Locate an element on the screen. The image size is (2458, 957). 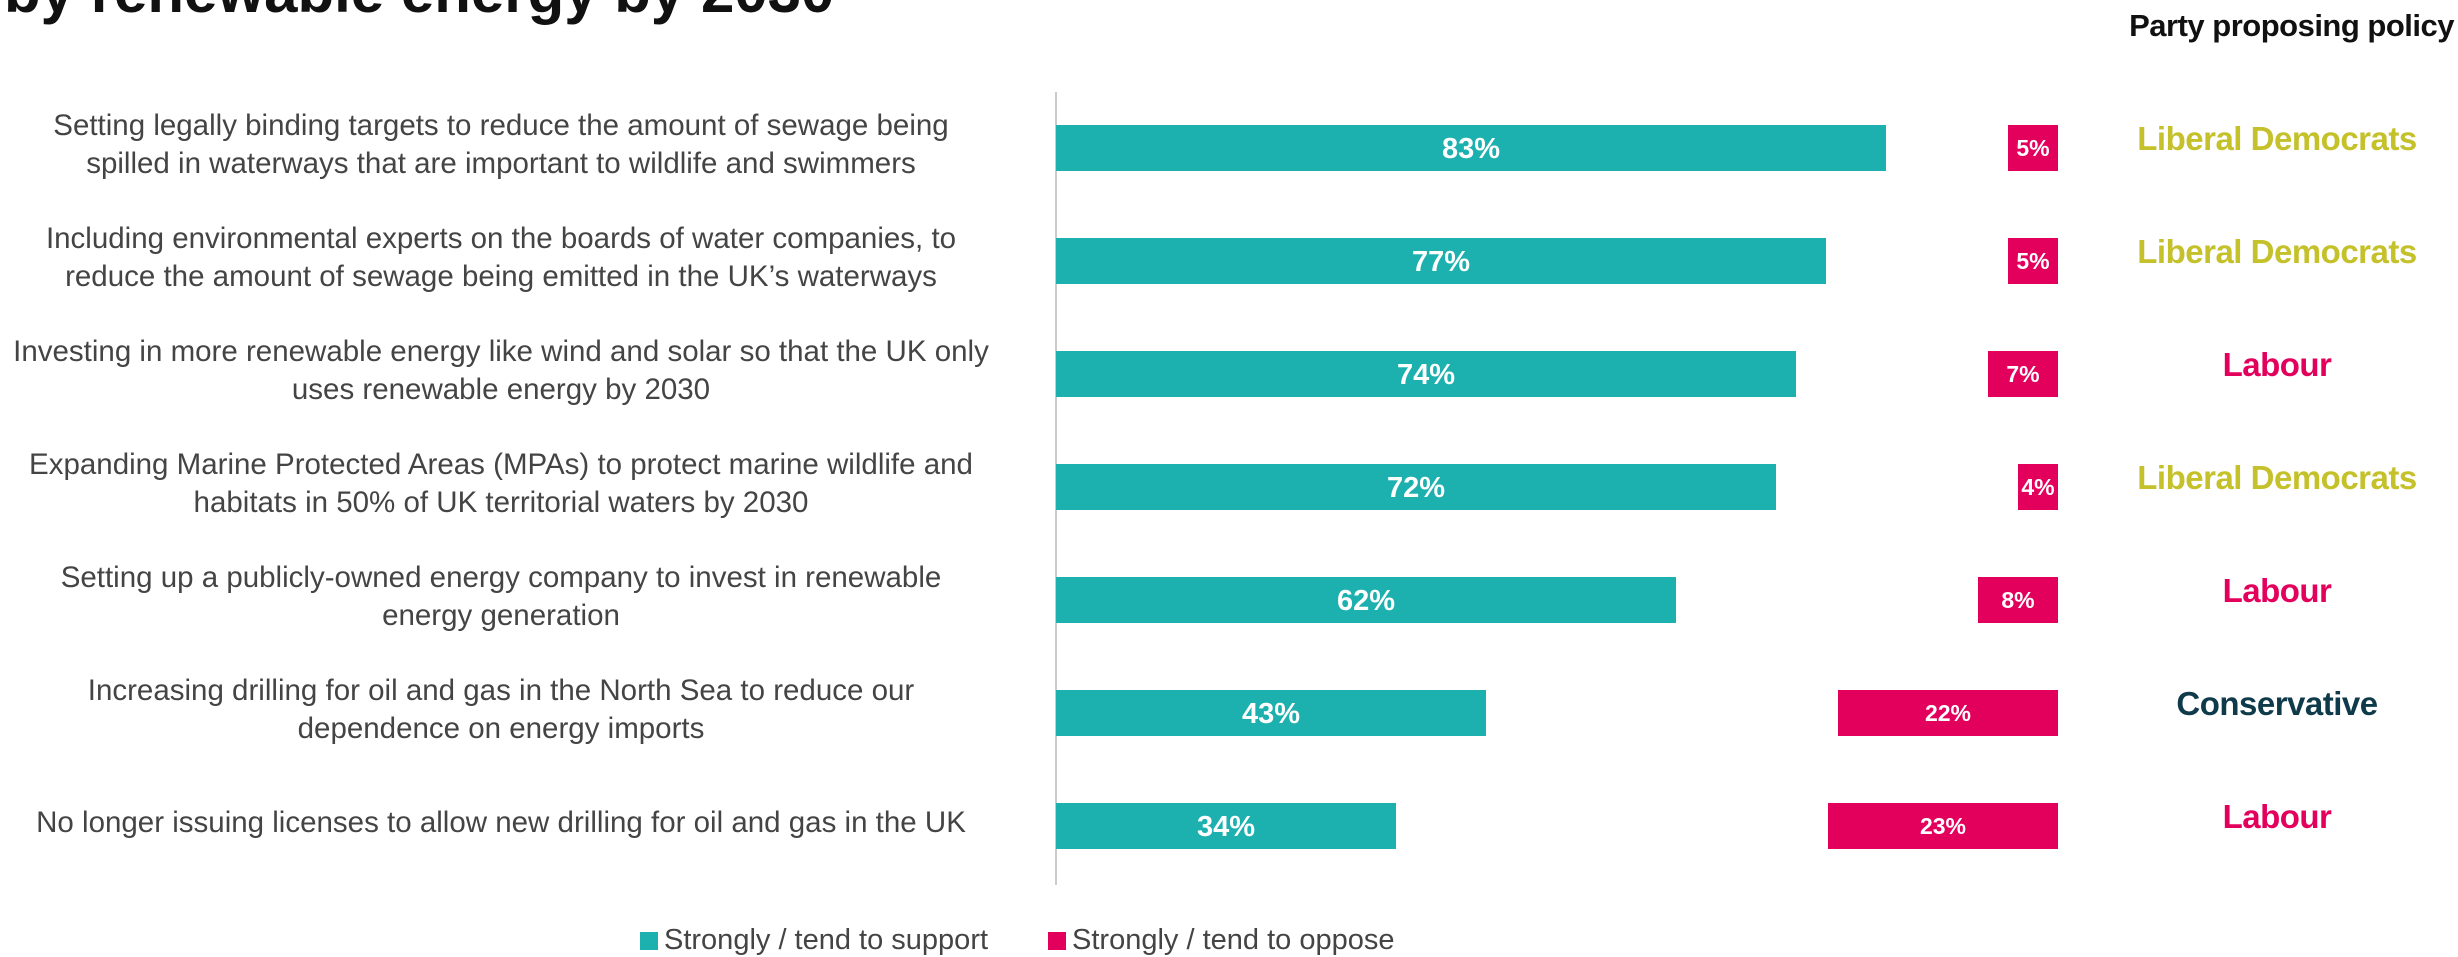
oppose-data-label: 7% is located at coordinates (2022, 374).